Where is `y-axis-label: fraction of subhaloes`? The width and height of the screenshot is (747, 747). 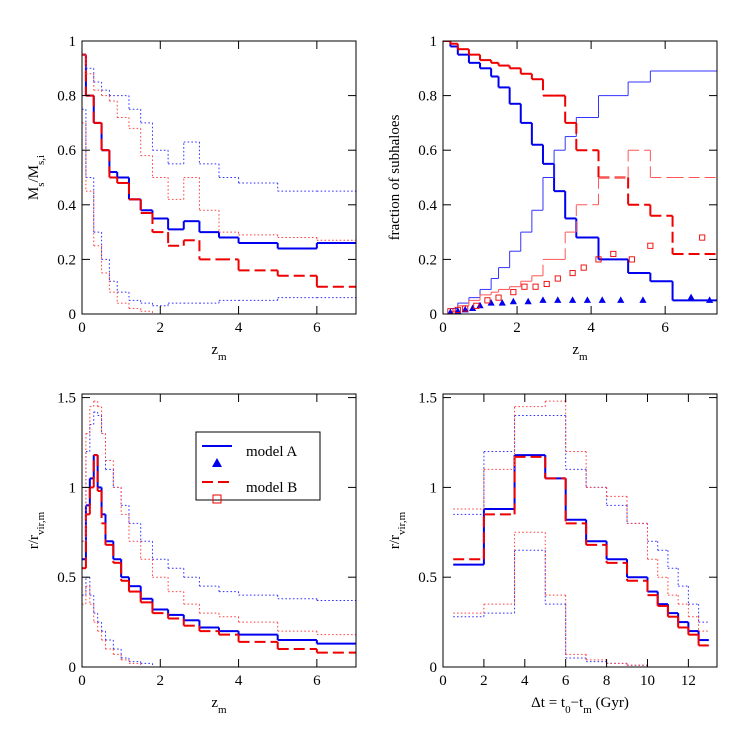
y-axis-label: fraction of subhaloes is located at coordinates (395, 177).